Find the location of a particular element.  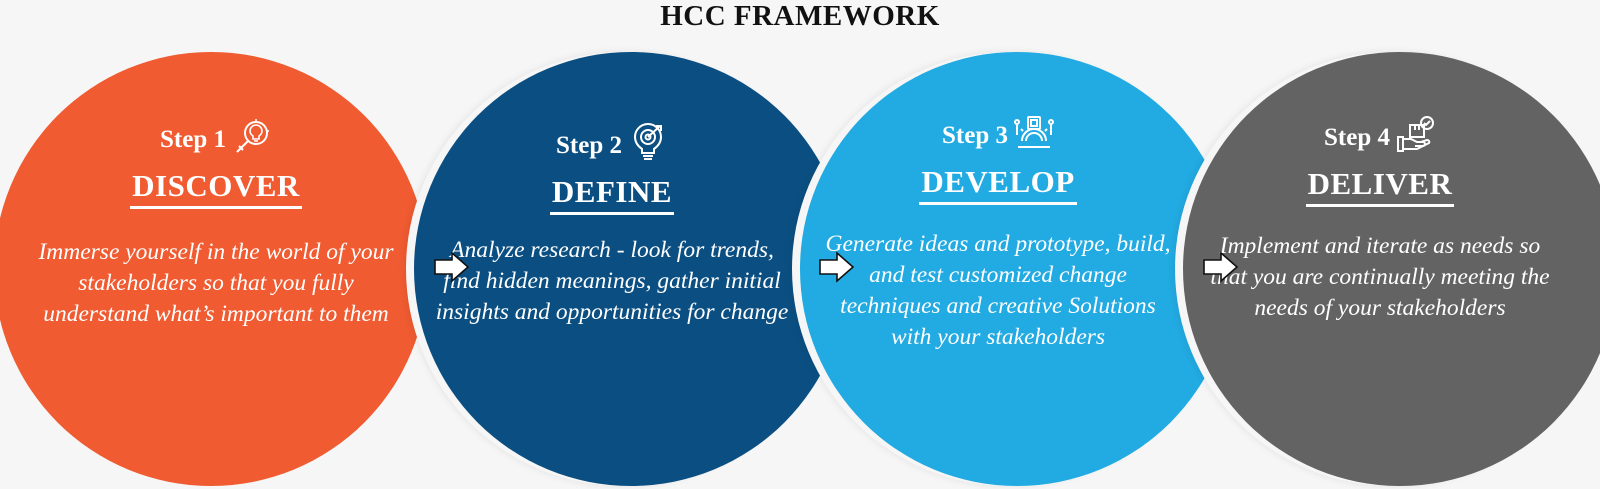

step-4-label: Step 4 is located at coordinates (1357, 137).